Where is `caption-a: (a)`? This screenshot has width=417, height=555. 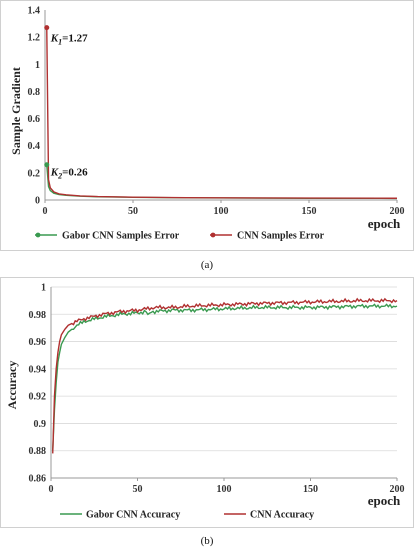
caption-a: (a) is located at coordinates (207, 265).